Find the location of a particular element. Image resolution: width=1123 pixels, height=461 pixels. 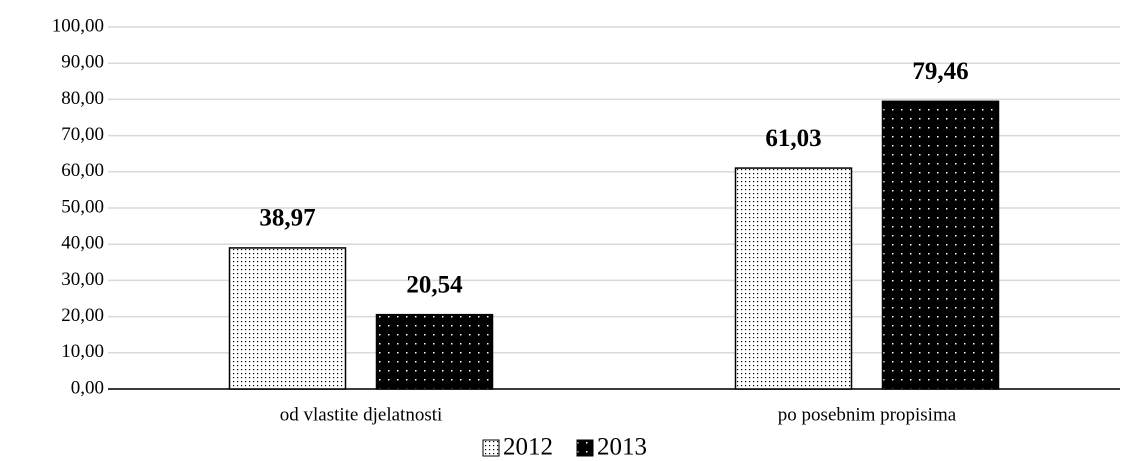

y-tick-label: 100,00 is located at coordinates (78, 25).